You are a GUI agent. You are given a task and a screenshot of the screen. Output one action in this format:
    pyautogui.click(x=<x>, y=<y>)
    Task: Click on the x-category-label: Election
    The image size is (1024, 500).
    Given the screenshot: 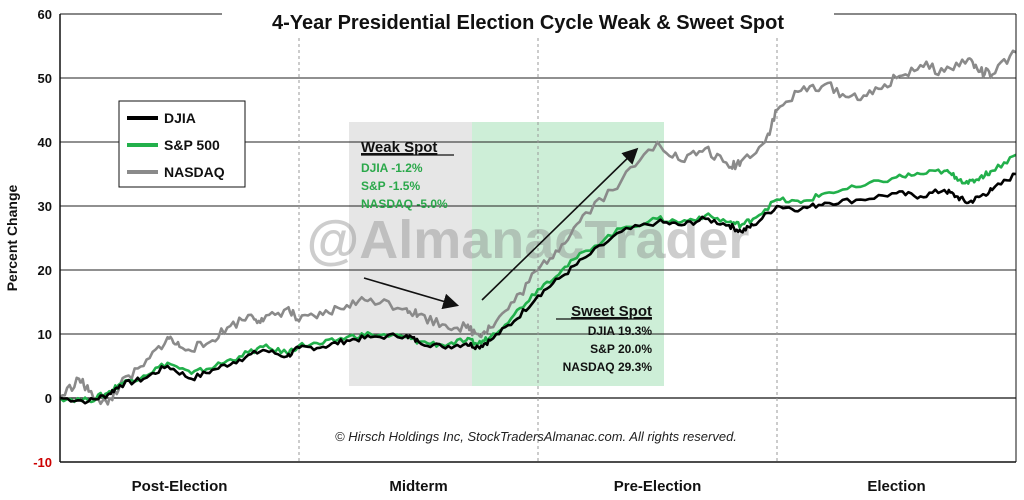 What is the action you would take?
    pyautogui.click(x=896, y=486)
    